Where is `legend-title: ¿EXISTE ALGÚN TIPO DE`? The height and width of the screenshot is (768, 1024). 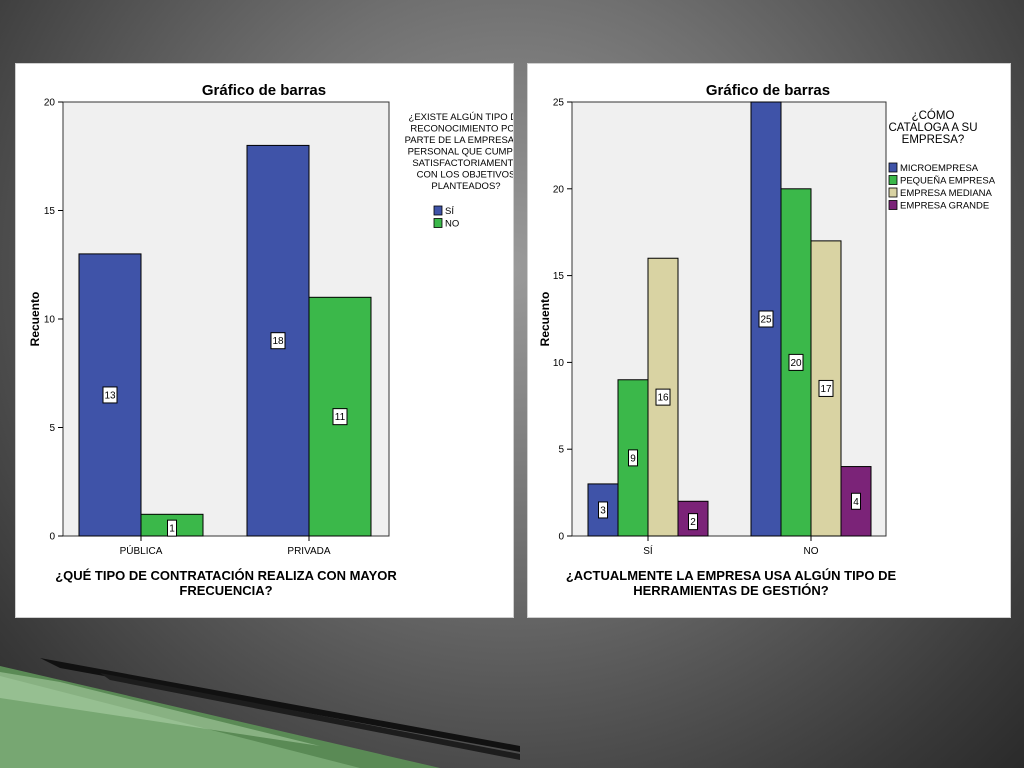 legend-title: ¿EXISTE ALGÚN TIPO DE is located at coordinates (461, 117).